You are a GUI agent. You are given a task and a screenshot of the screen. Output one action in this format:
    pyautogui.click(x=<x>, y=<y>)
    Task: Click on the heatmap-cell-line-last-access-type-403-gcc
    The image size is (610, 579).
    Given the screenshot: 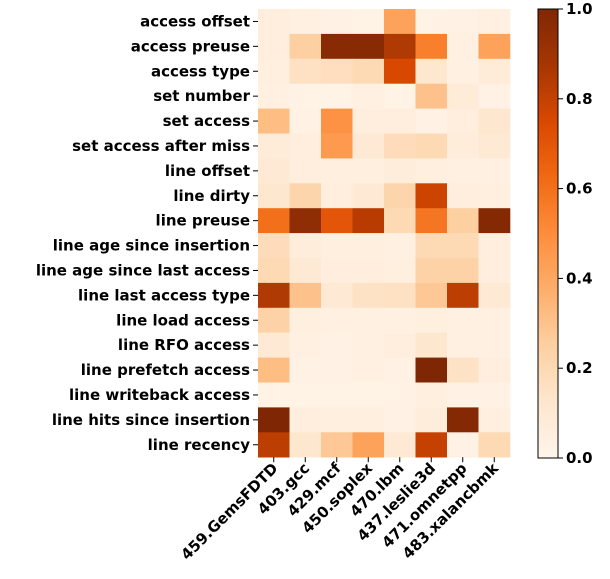 What is the action you would take?
    pyautogui.click(x=305, y=295)
    